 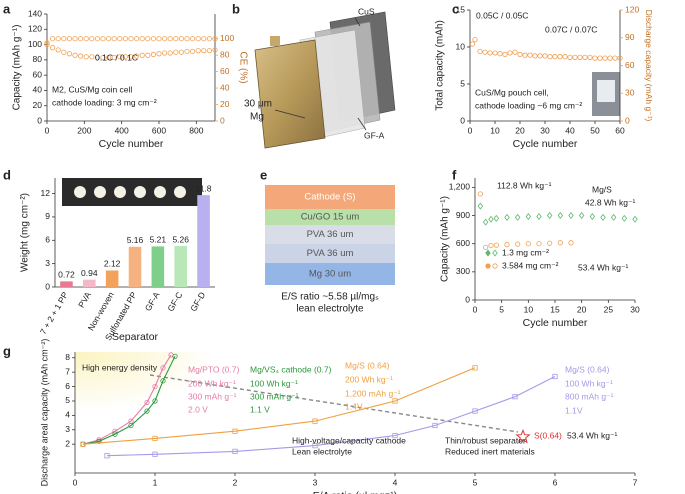 What do you see at coordinates (44, 413) in the screenshot?
I see `y-axis-label: Discharge areal capacity (mAh cm⁻²)` at bounding box center [44, 413].